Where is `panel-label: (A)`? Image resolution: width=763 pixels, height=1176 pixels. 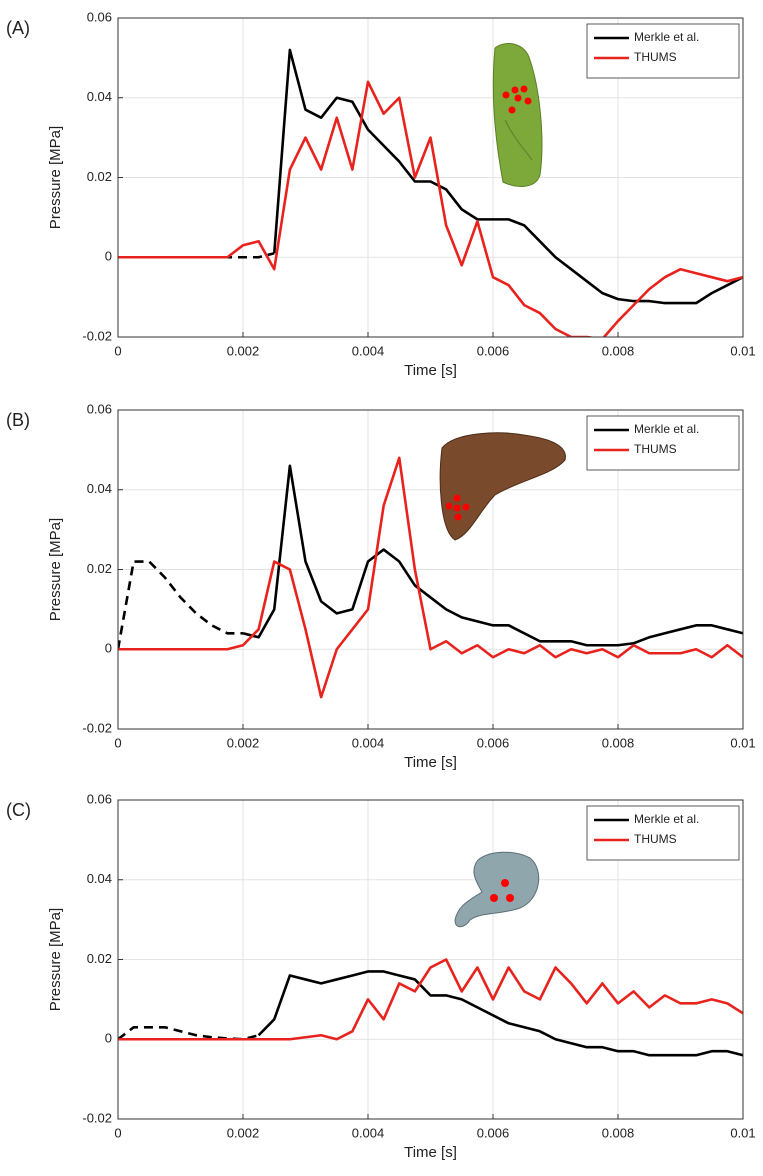 panel-label: (A) is located at coordinates (18, 28).